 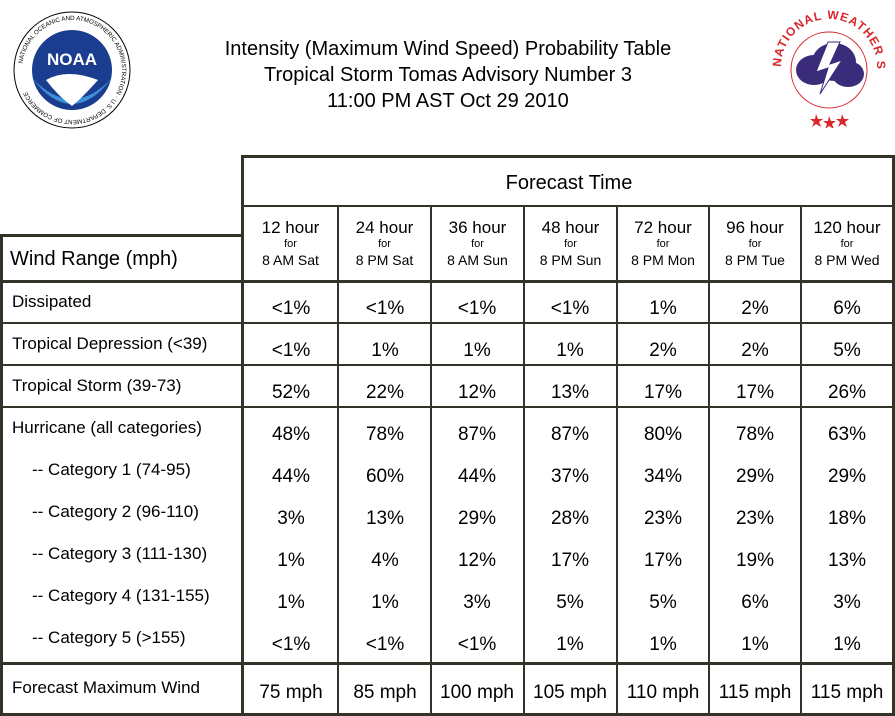 I want to click on title-line-3: 11:00 PM AST Oct 29 2010, so click(x=448, y=101).